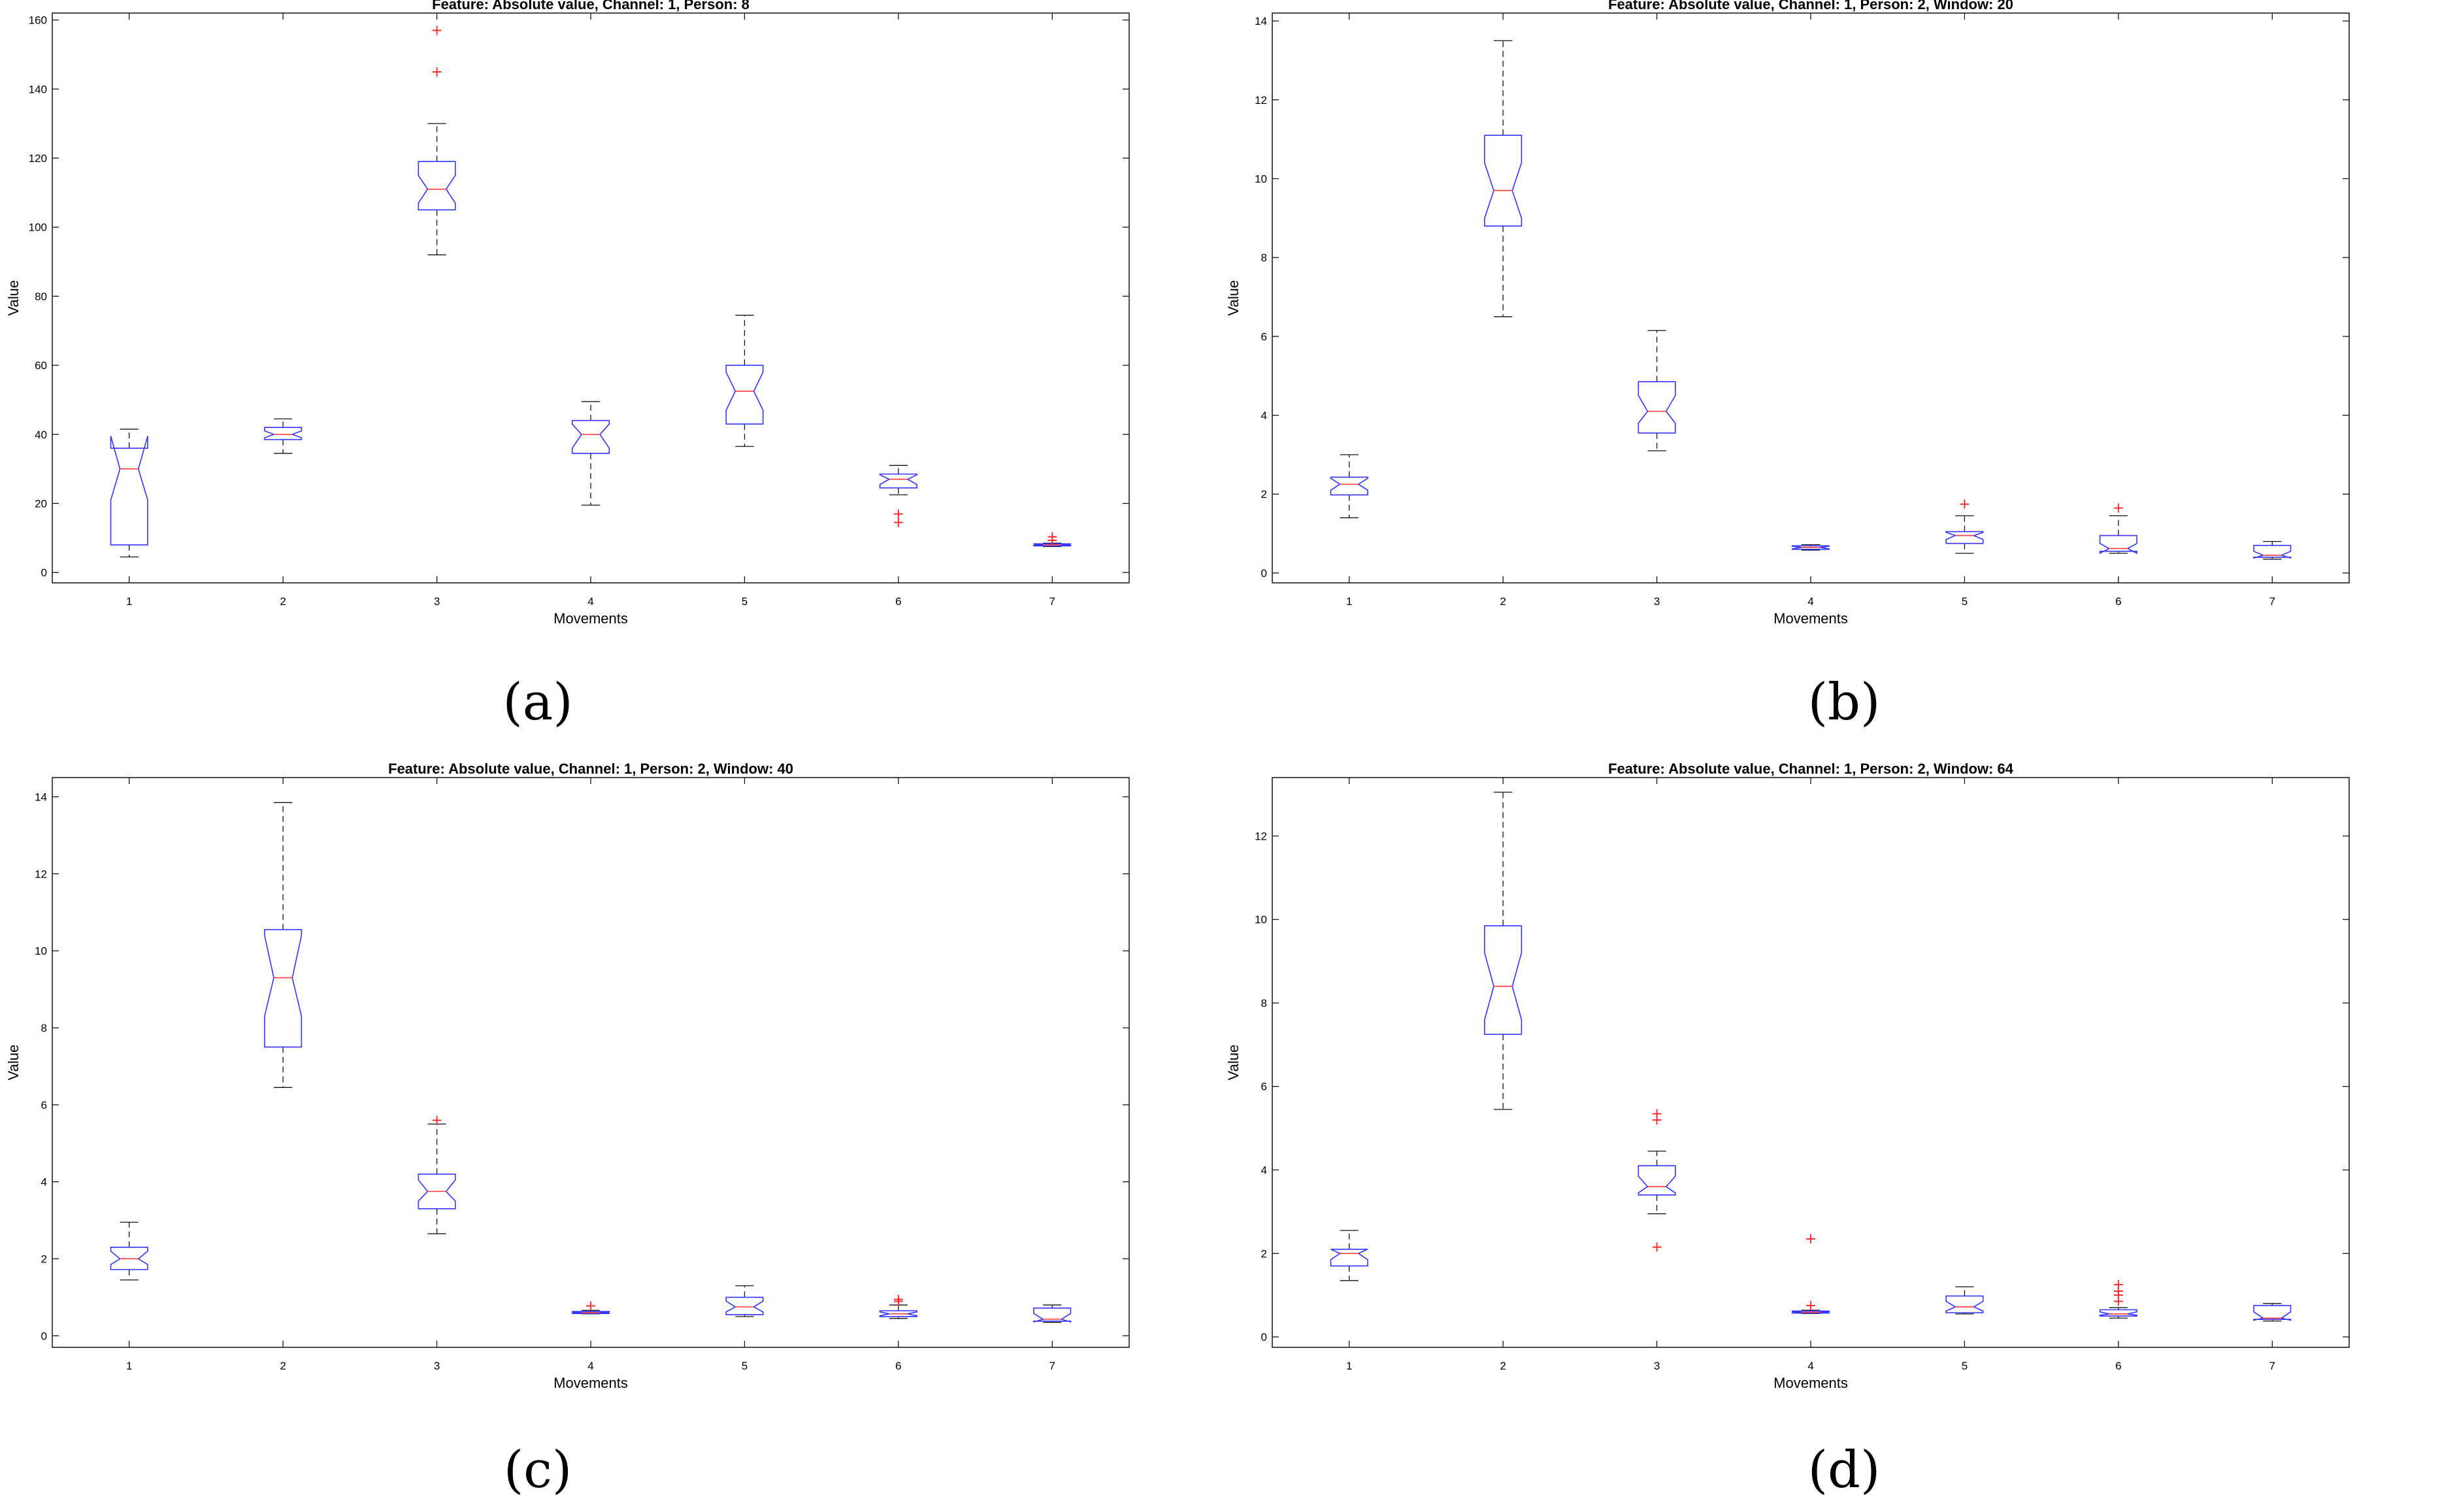 This screenshot has width=2440, height=1512. I want to click on box-group-3: +++, so click(1657, 1181).